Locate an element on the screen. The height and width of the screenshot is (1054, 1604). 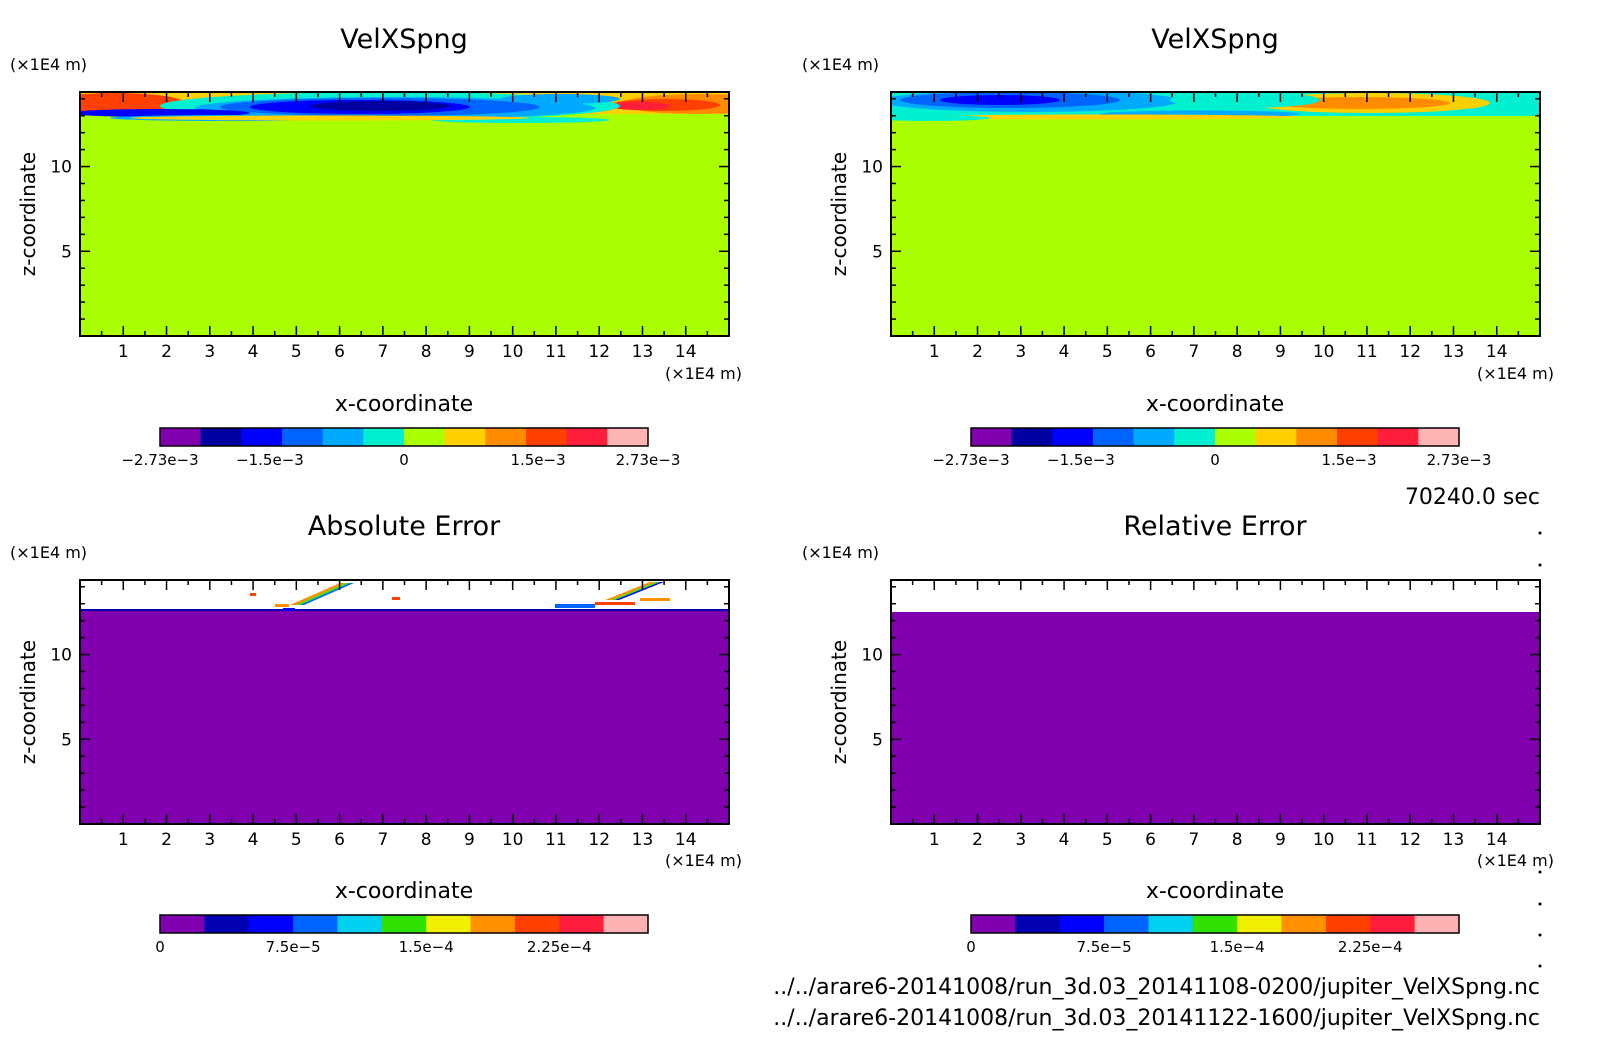
colorbar-label: 7.5e−5 is located at coordinates (292, 947).